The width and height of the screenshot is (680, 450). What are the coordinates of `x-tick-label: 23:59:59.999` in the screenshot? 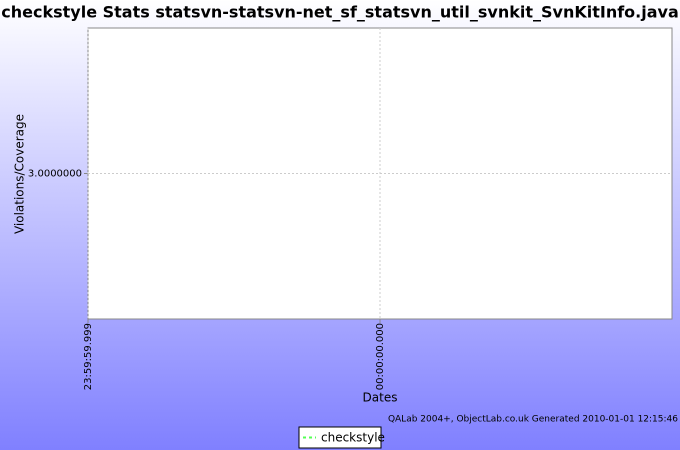 It's located at (88, 356).